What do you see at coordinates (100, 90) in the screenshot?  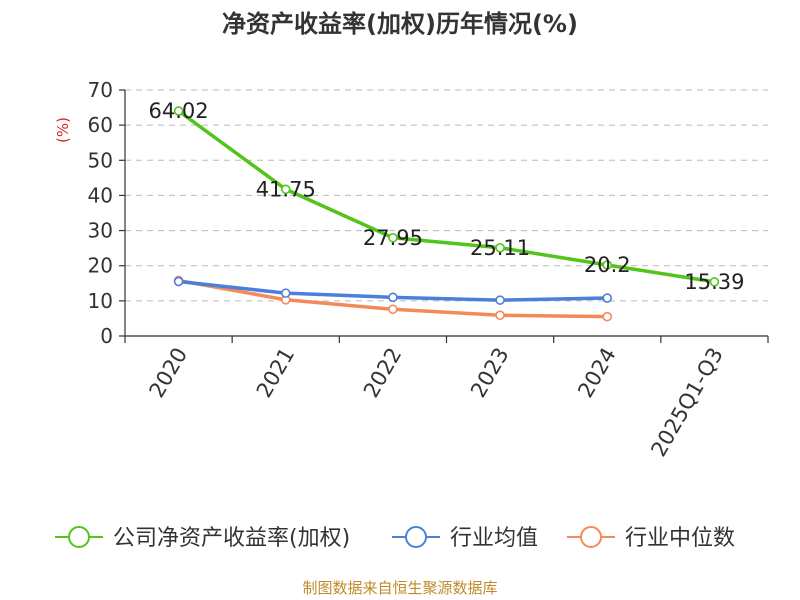 I see `y-tick-label: 70` at bounding box center [100, 90].